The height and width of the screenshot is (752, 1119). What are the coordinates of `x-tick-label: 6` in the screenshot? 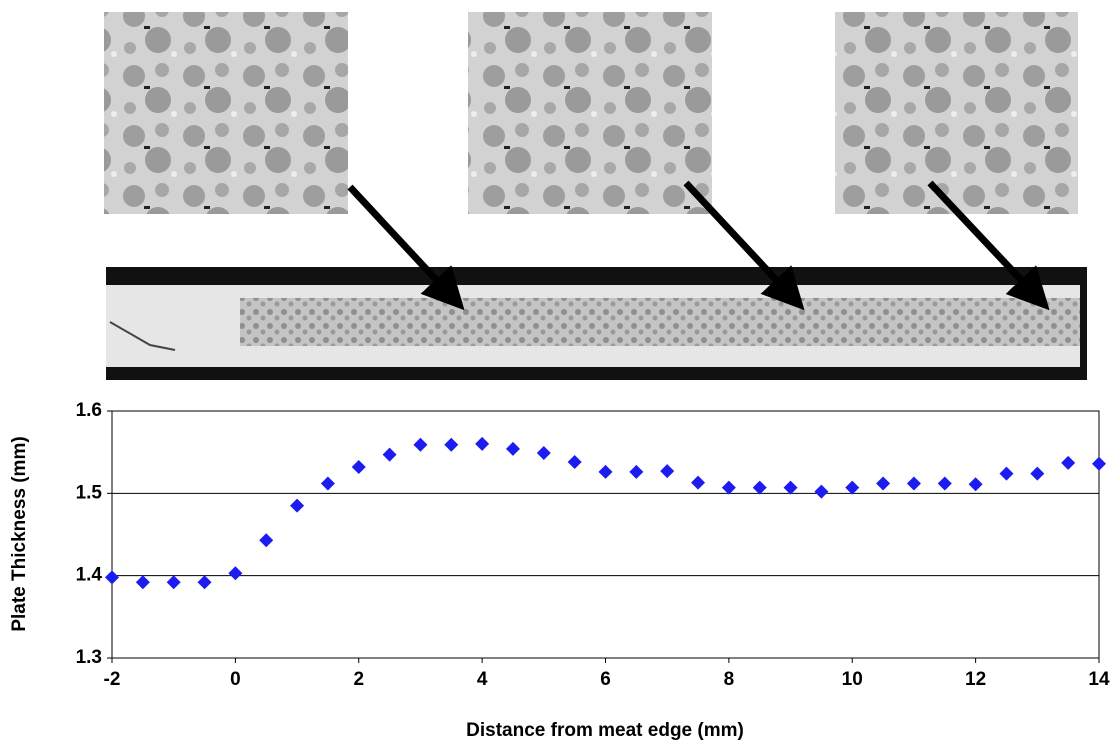 It's located at (605, 679).